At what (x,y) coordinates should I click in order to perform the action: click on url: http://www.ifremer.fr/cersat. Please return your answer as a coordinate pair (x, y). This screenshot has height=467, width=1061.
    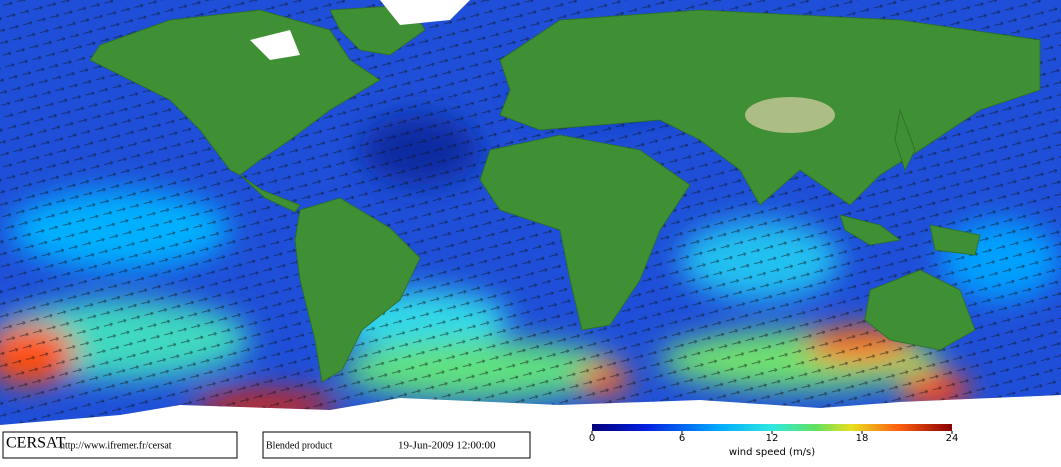
    Looking at the image, I should click on (116, 445).